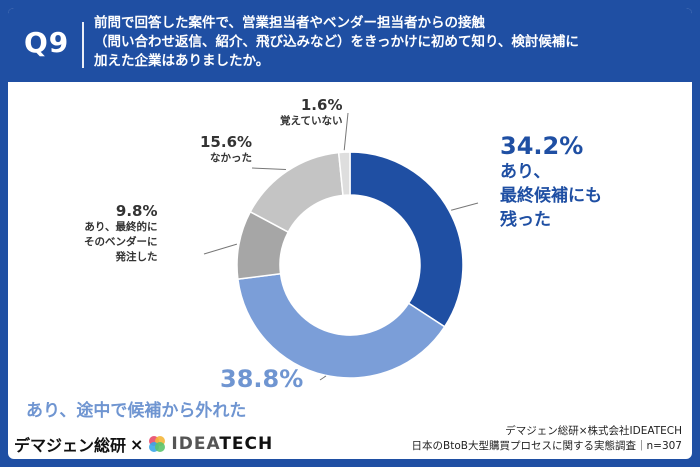  Describe the element at coordinates (346, 131) in the screenshot. I see `leader-dont-remember` at that location.